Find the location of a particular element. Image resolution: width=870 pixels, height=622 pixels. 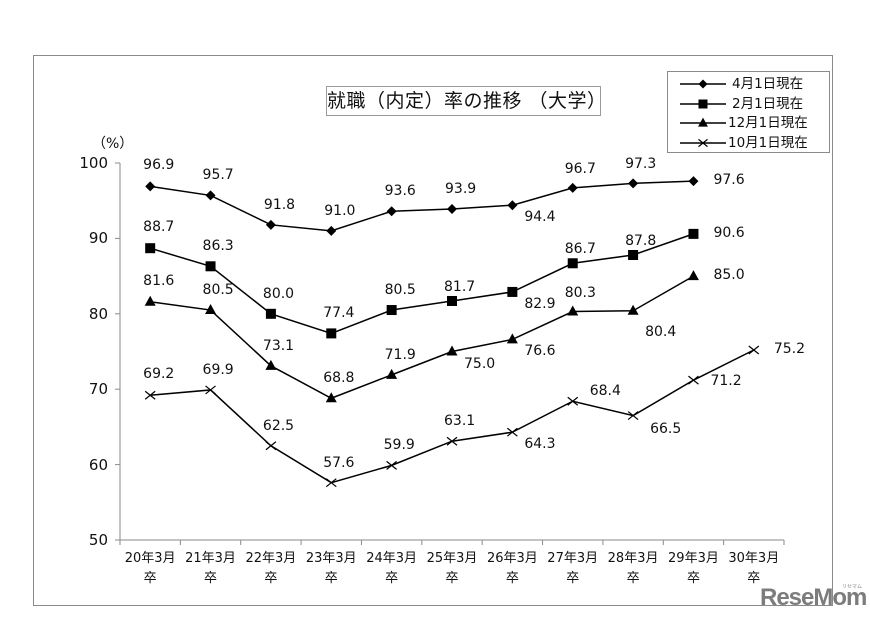

y-tick-label: 60 is located at coordinates (98, 464).